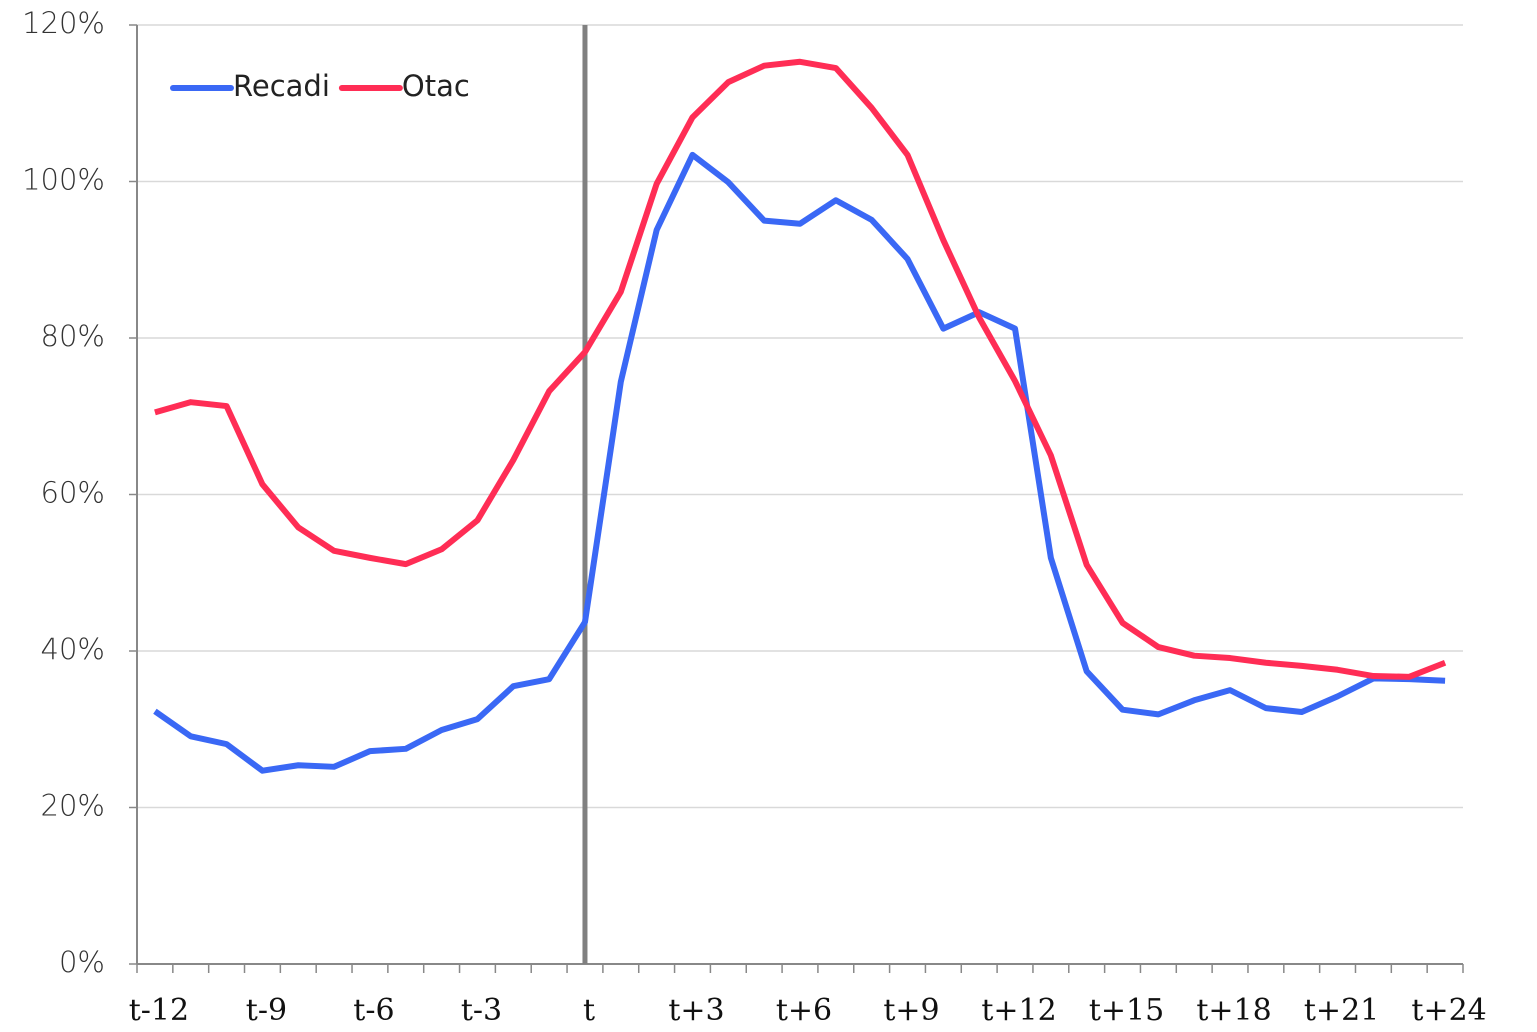 The height and width of the screenshot is (1032, 1537). Describe the element at coordinates (82, 962) in the screenshot. I see `y-tick-label: 0%` at that location.